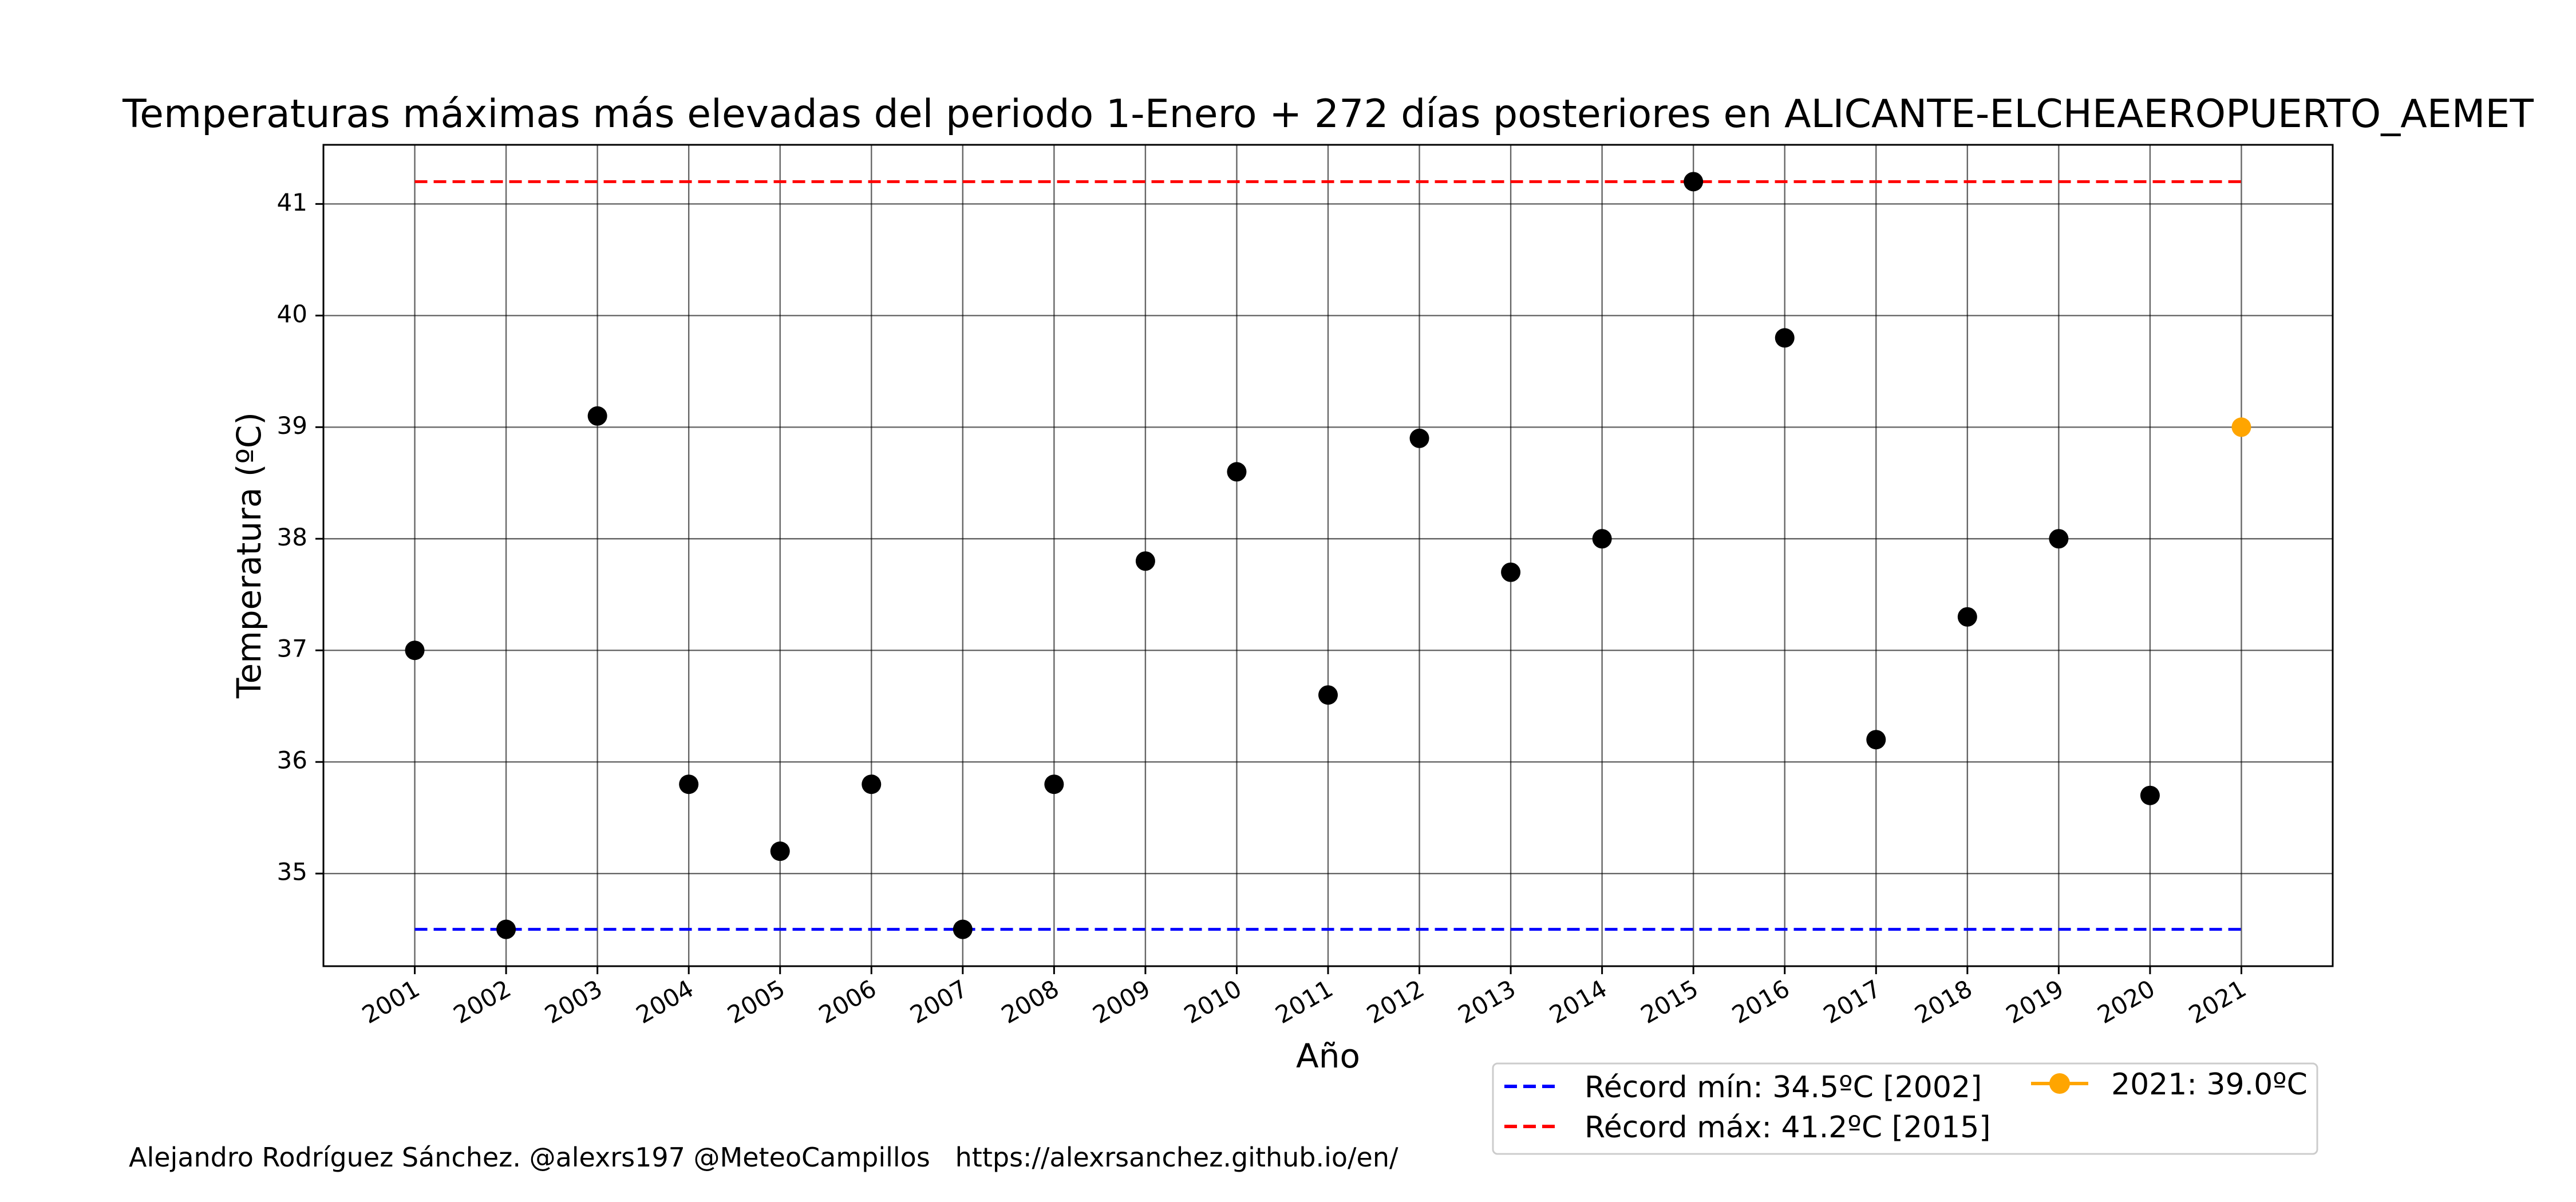  I want to click on data-point-2021, so click(2241, 427).